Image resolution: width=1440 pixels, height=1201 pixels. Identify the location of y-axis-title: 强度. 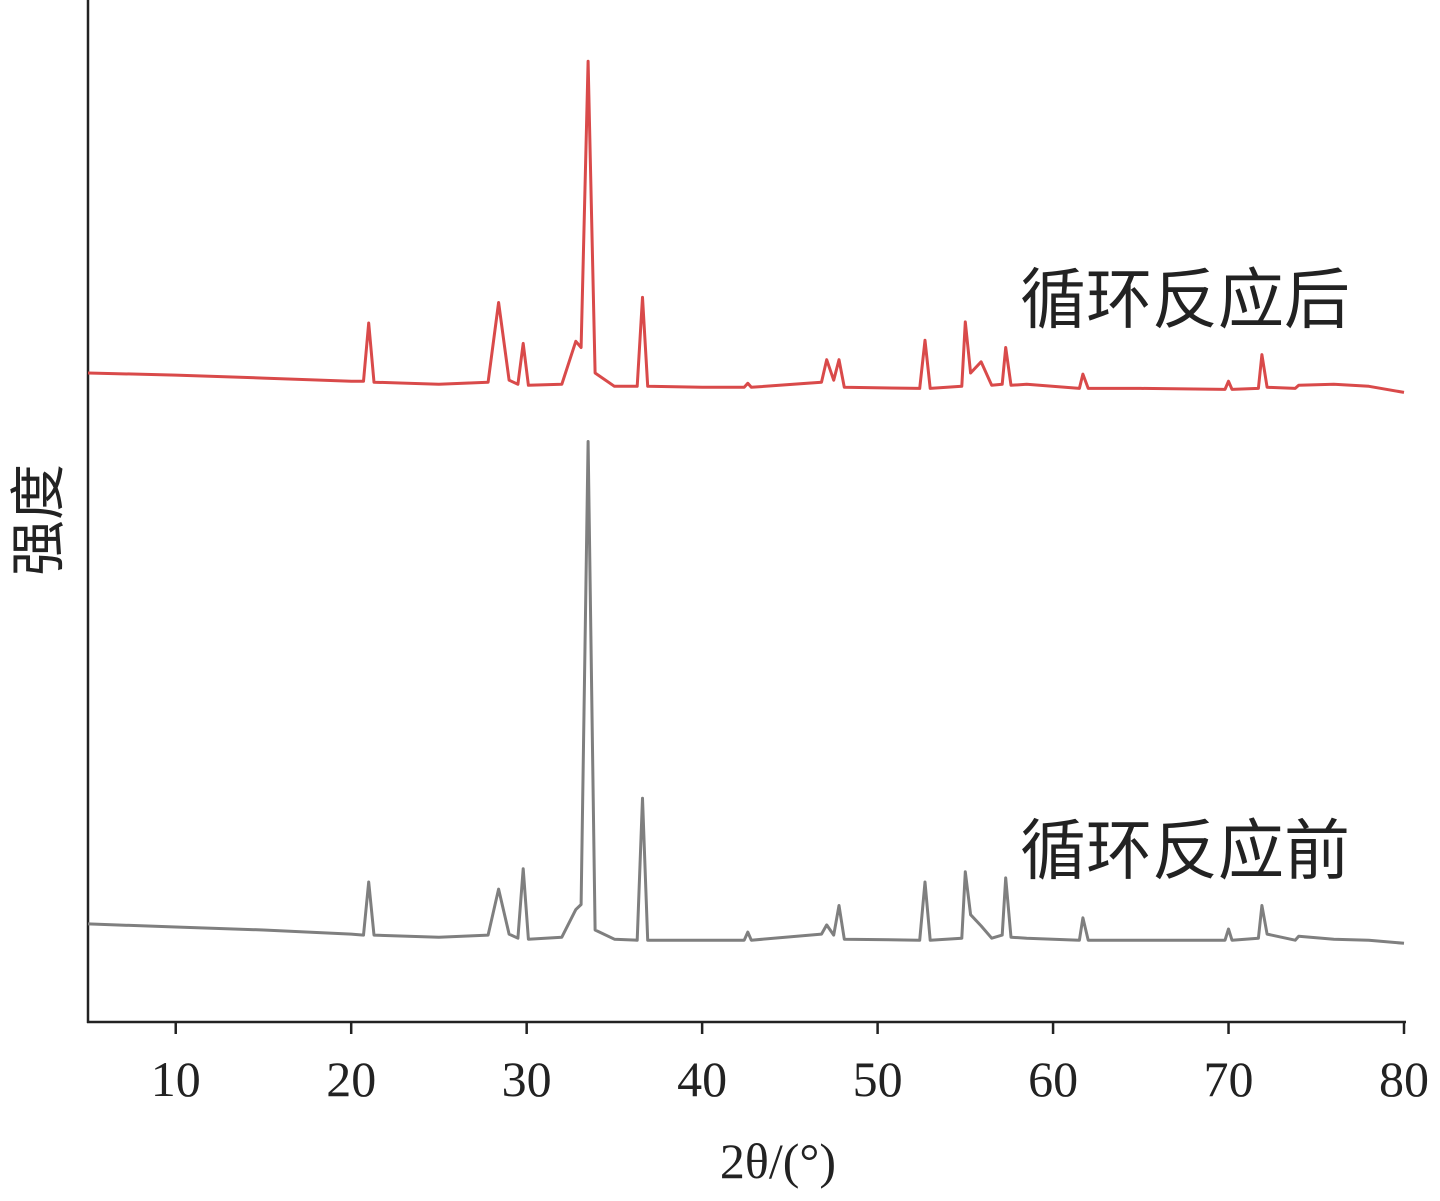
(40, 520).